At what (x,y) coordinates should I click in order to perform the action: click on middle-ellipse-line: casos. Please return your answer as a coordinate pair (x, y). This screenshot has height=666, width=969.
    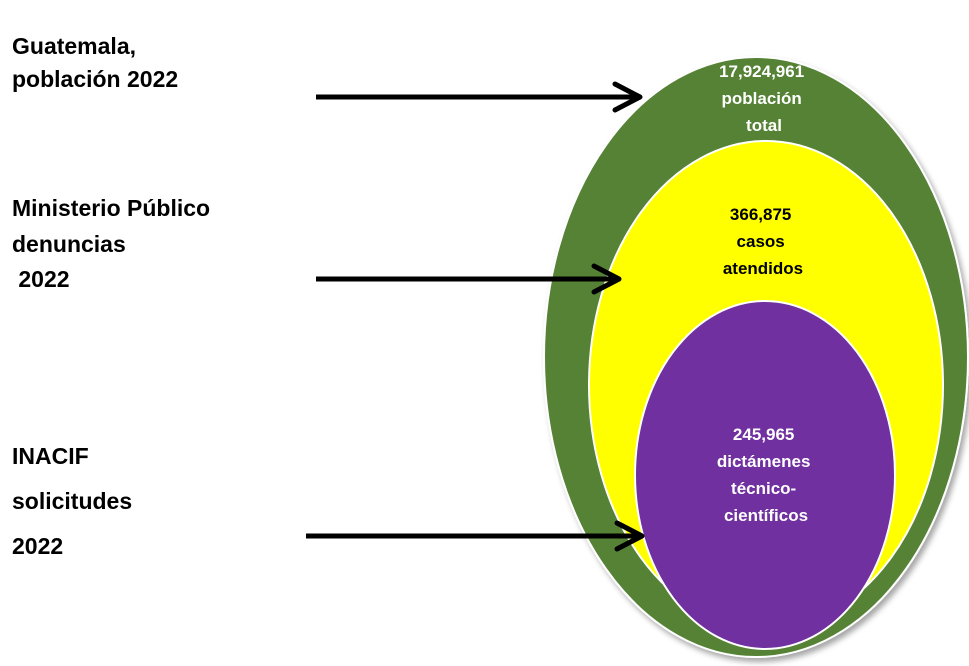
    Looking at the image, I should click on (761, 241).